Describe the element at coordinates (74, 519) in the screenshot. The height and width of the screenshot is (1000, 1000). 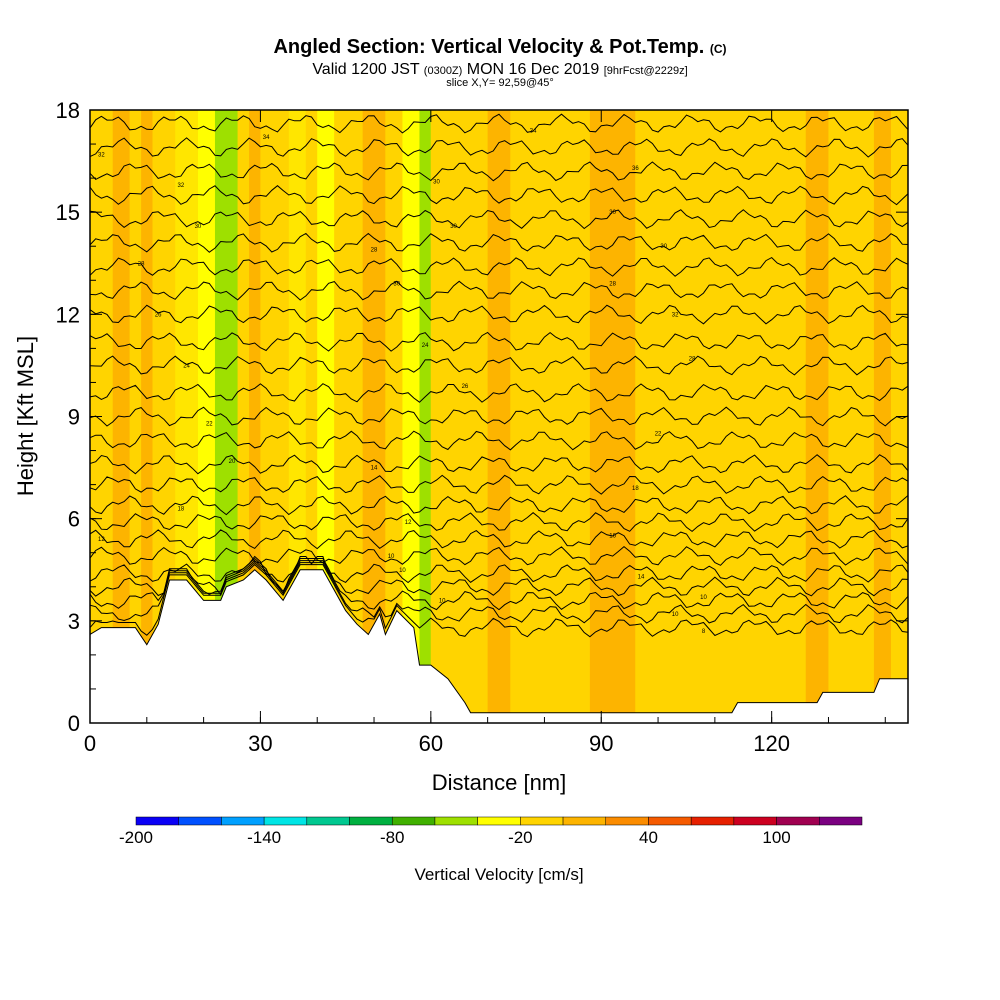
I see `y-tick-label: 6` at that location.